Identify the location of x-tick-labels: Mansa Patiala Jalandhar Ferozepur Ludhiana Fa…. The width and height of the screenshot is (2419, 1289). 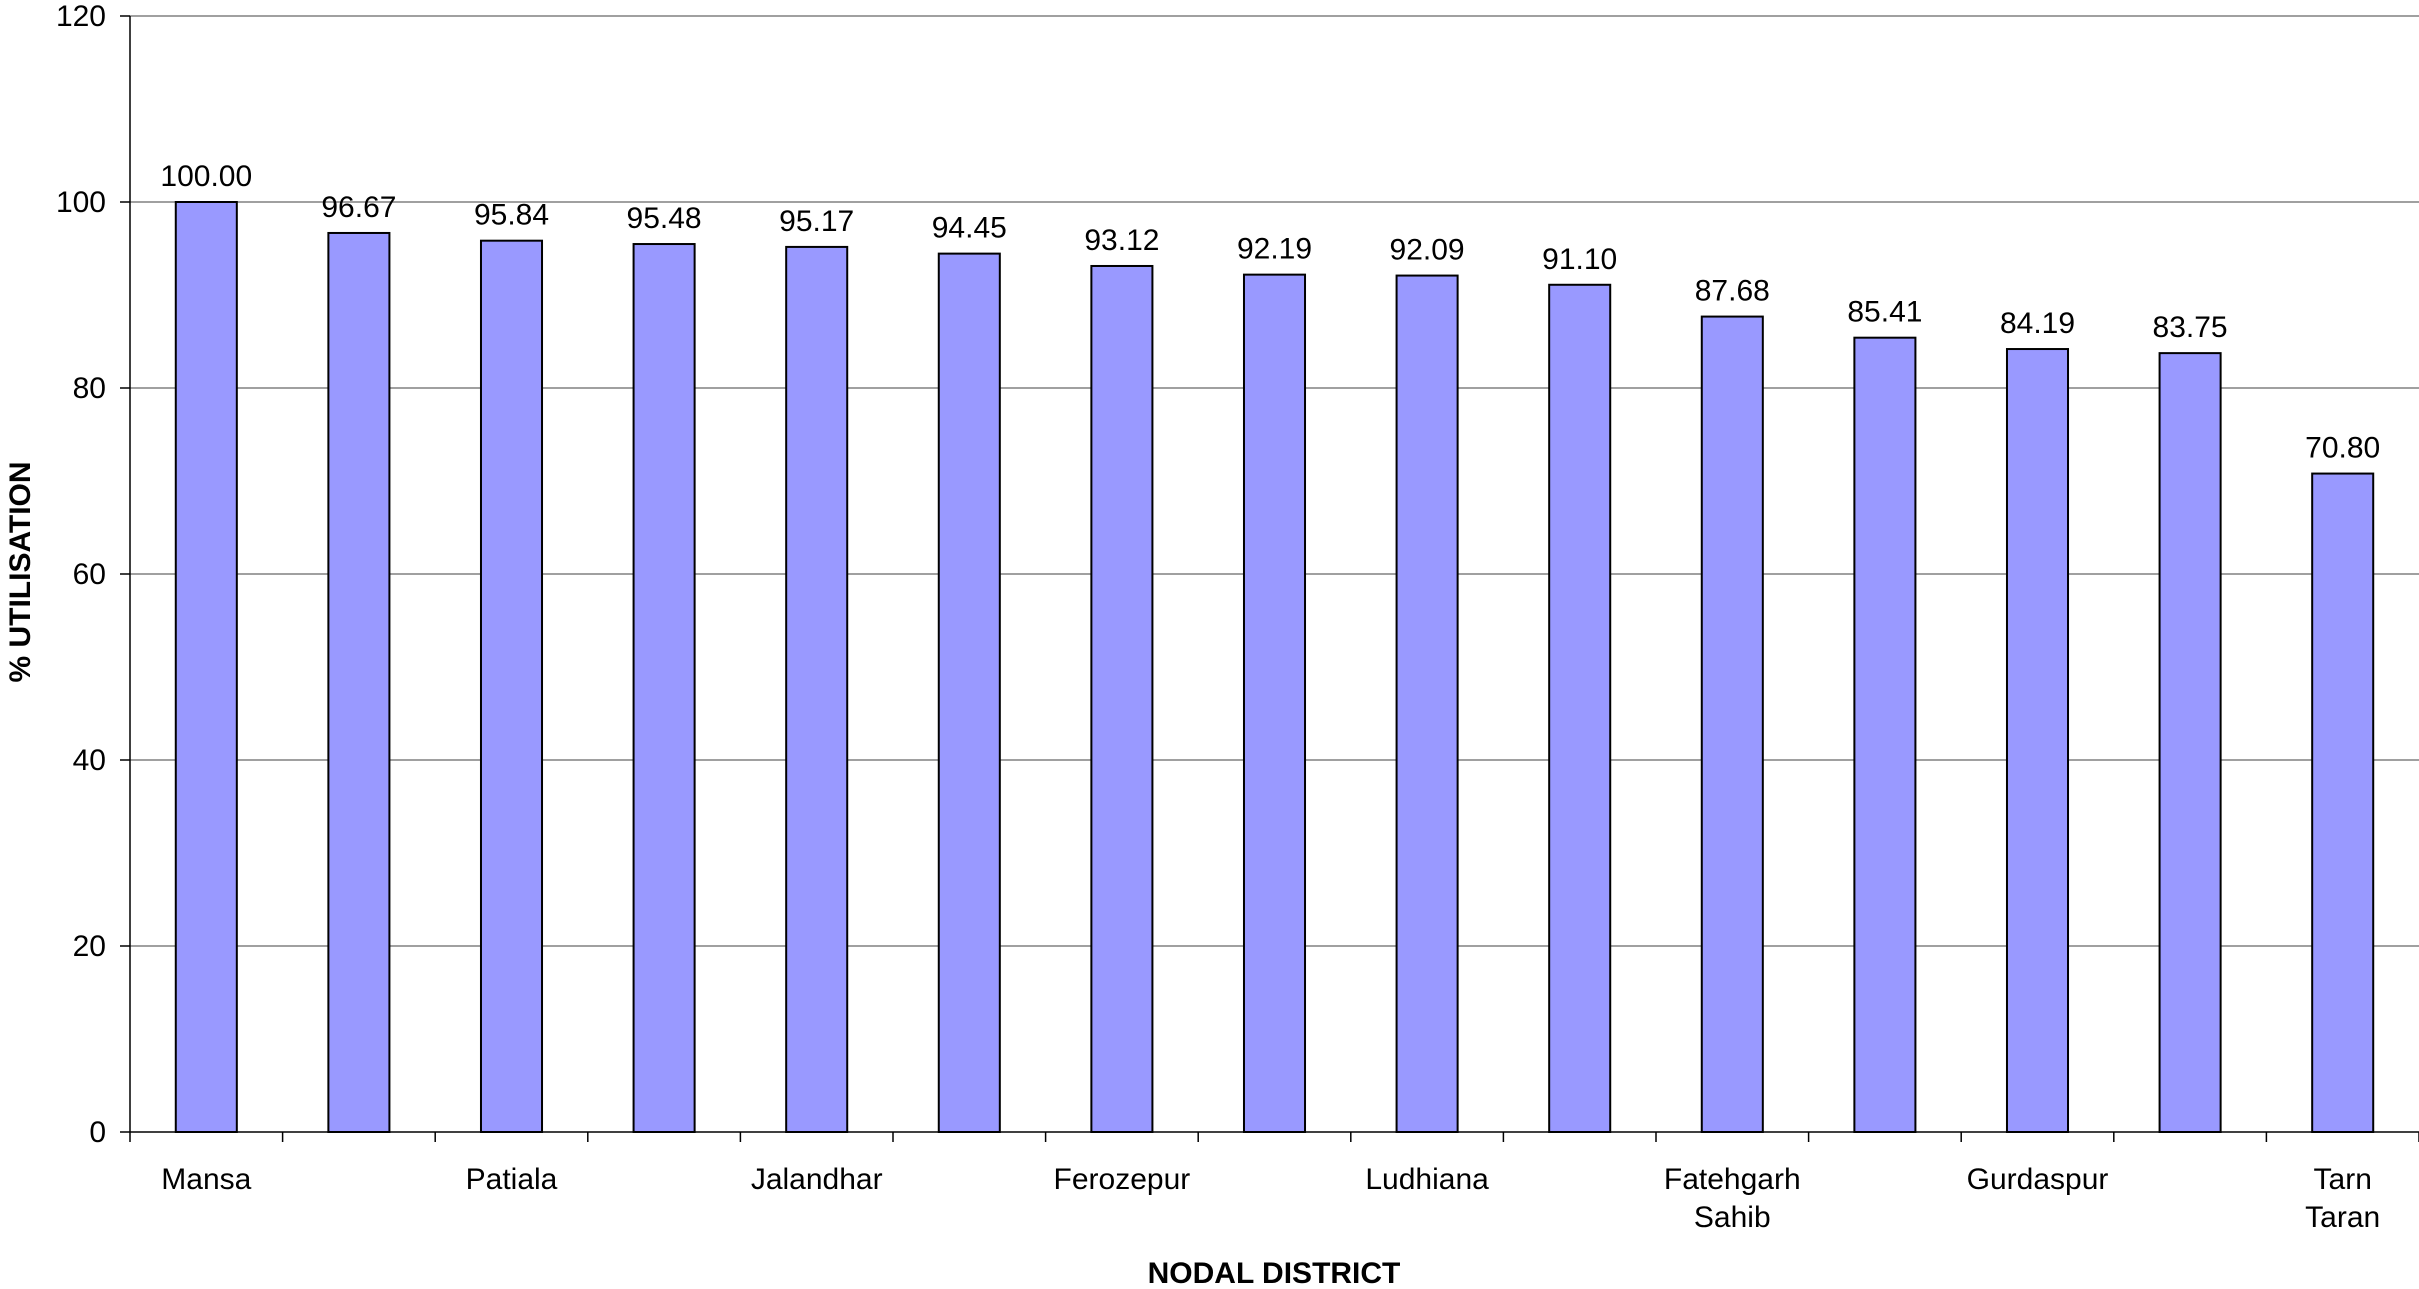
(1270, 1198).